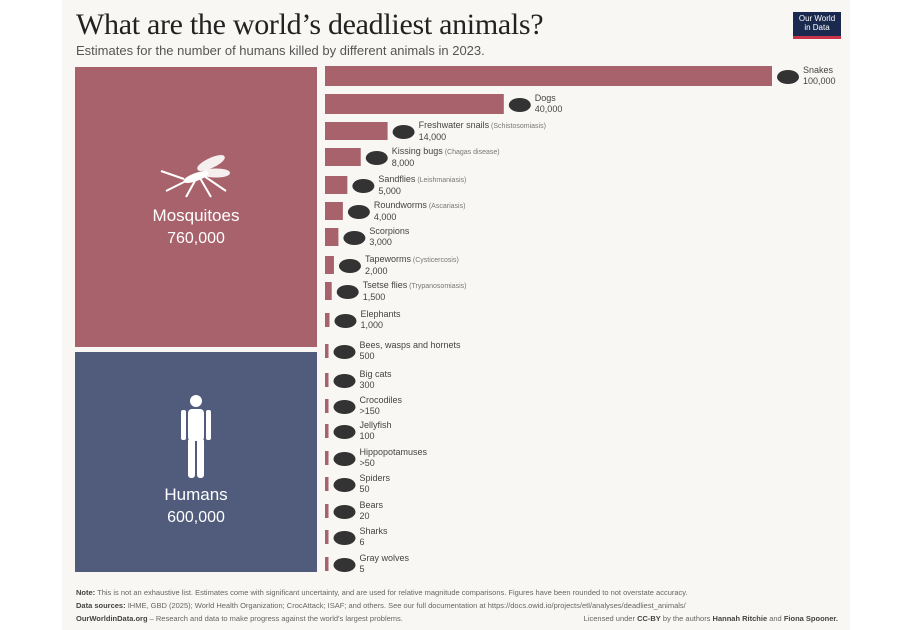  I want to click on bar-name: Crocodiles, so click(381, 400).